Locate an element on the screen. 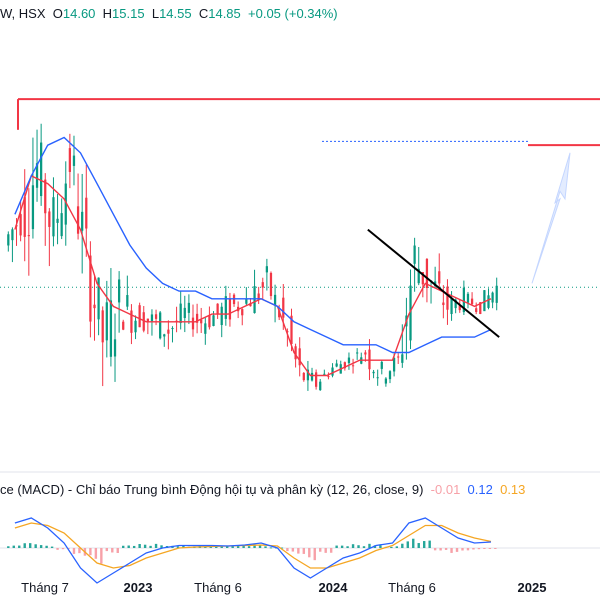 The height and width of the screenshot is (600, 600). high-value: 15.15 is located at coordinates (128, 13).